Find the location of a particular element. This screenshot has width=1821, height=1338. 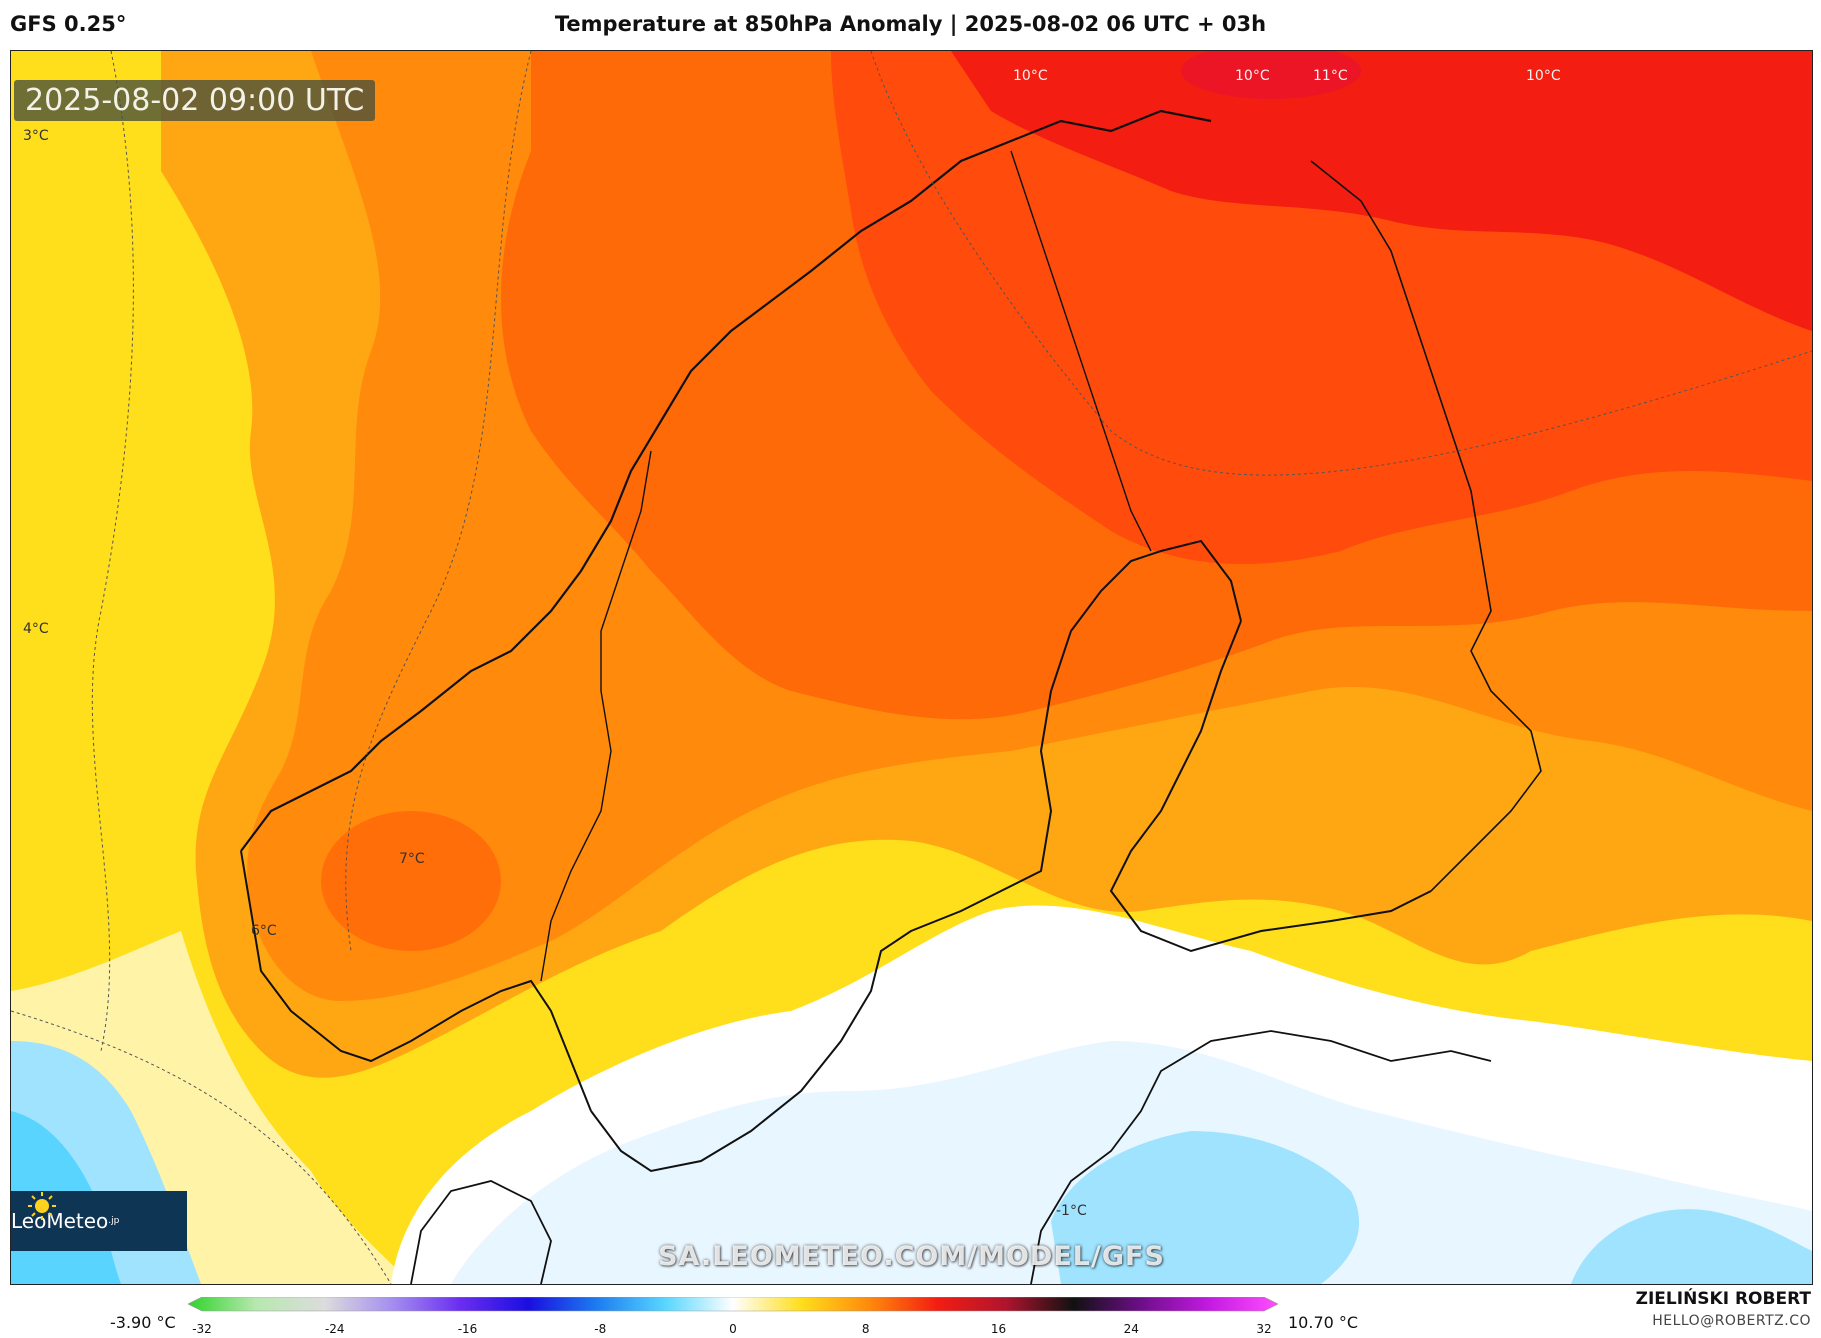

colorbar-tick-label: 32 is located at coordinates (1264, 1329).